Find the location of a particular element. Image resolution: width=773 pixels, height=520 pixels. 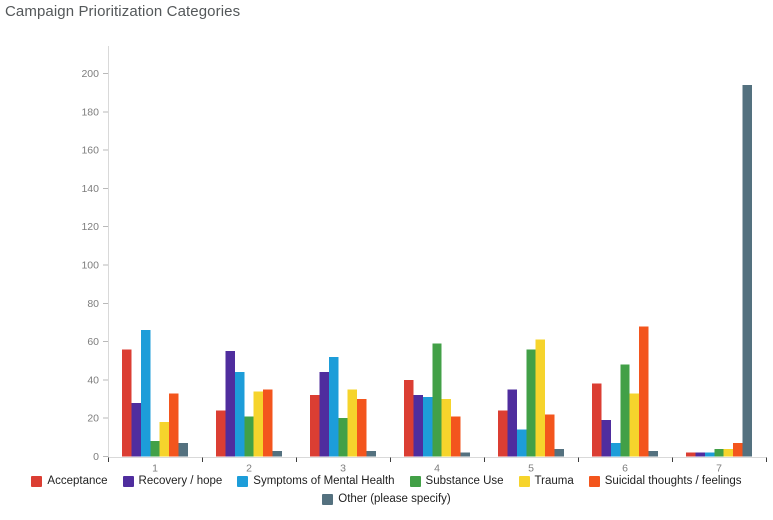

y-tick-label: 200 is located at coordinates (90, 74).